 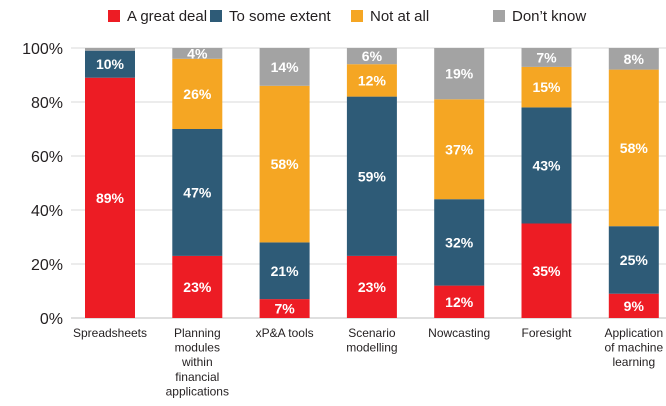 I want to click on x-tick-label: Nowcasting, so click(x=459, y=333).